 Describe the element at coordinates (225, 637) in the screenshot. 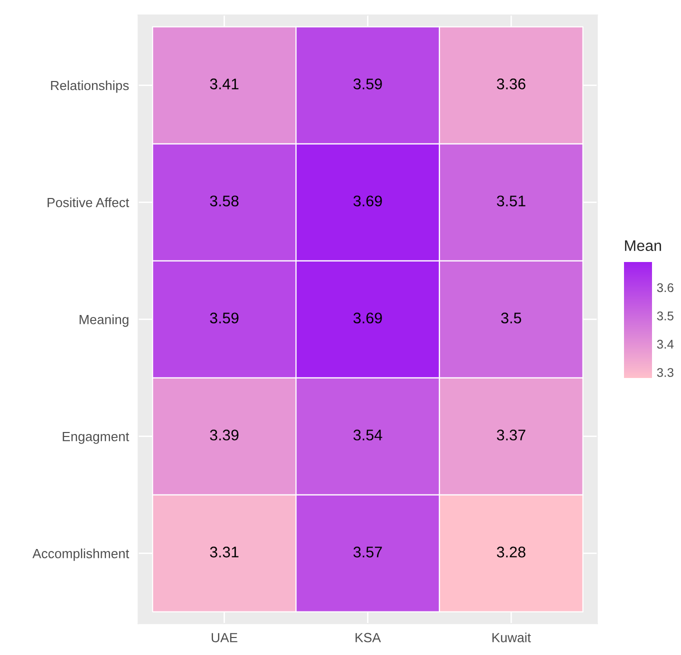

I see `x-tick-label: UAE` at that location.